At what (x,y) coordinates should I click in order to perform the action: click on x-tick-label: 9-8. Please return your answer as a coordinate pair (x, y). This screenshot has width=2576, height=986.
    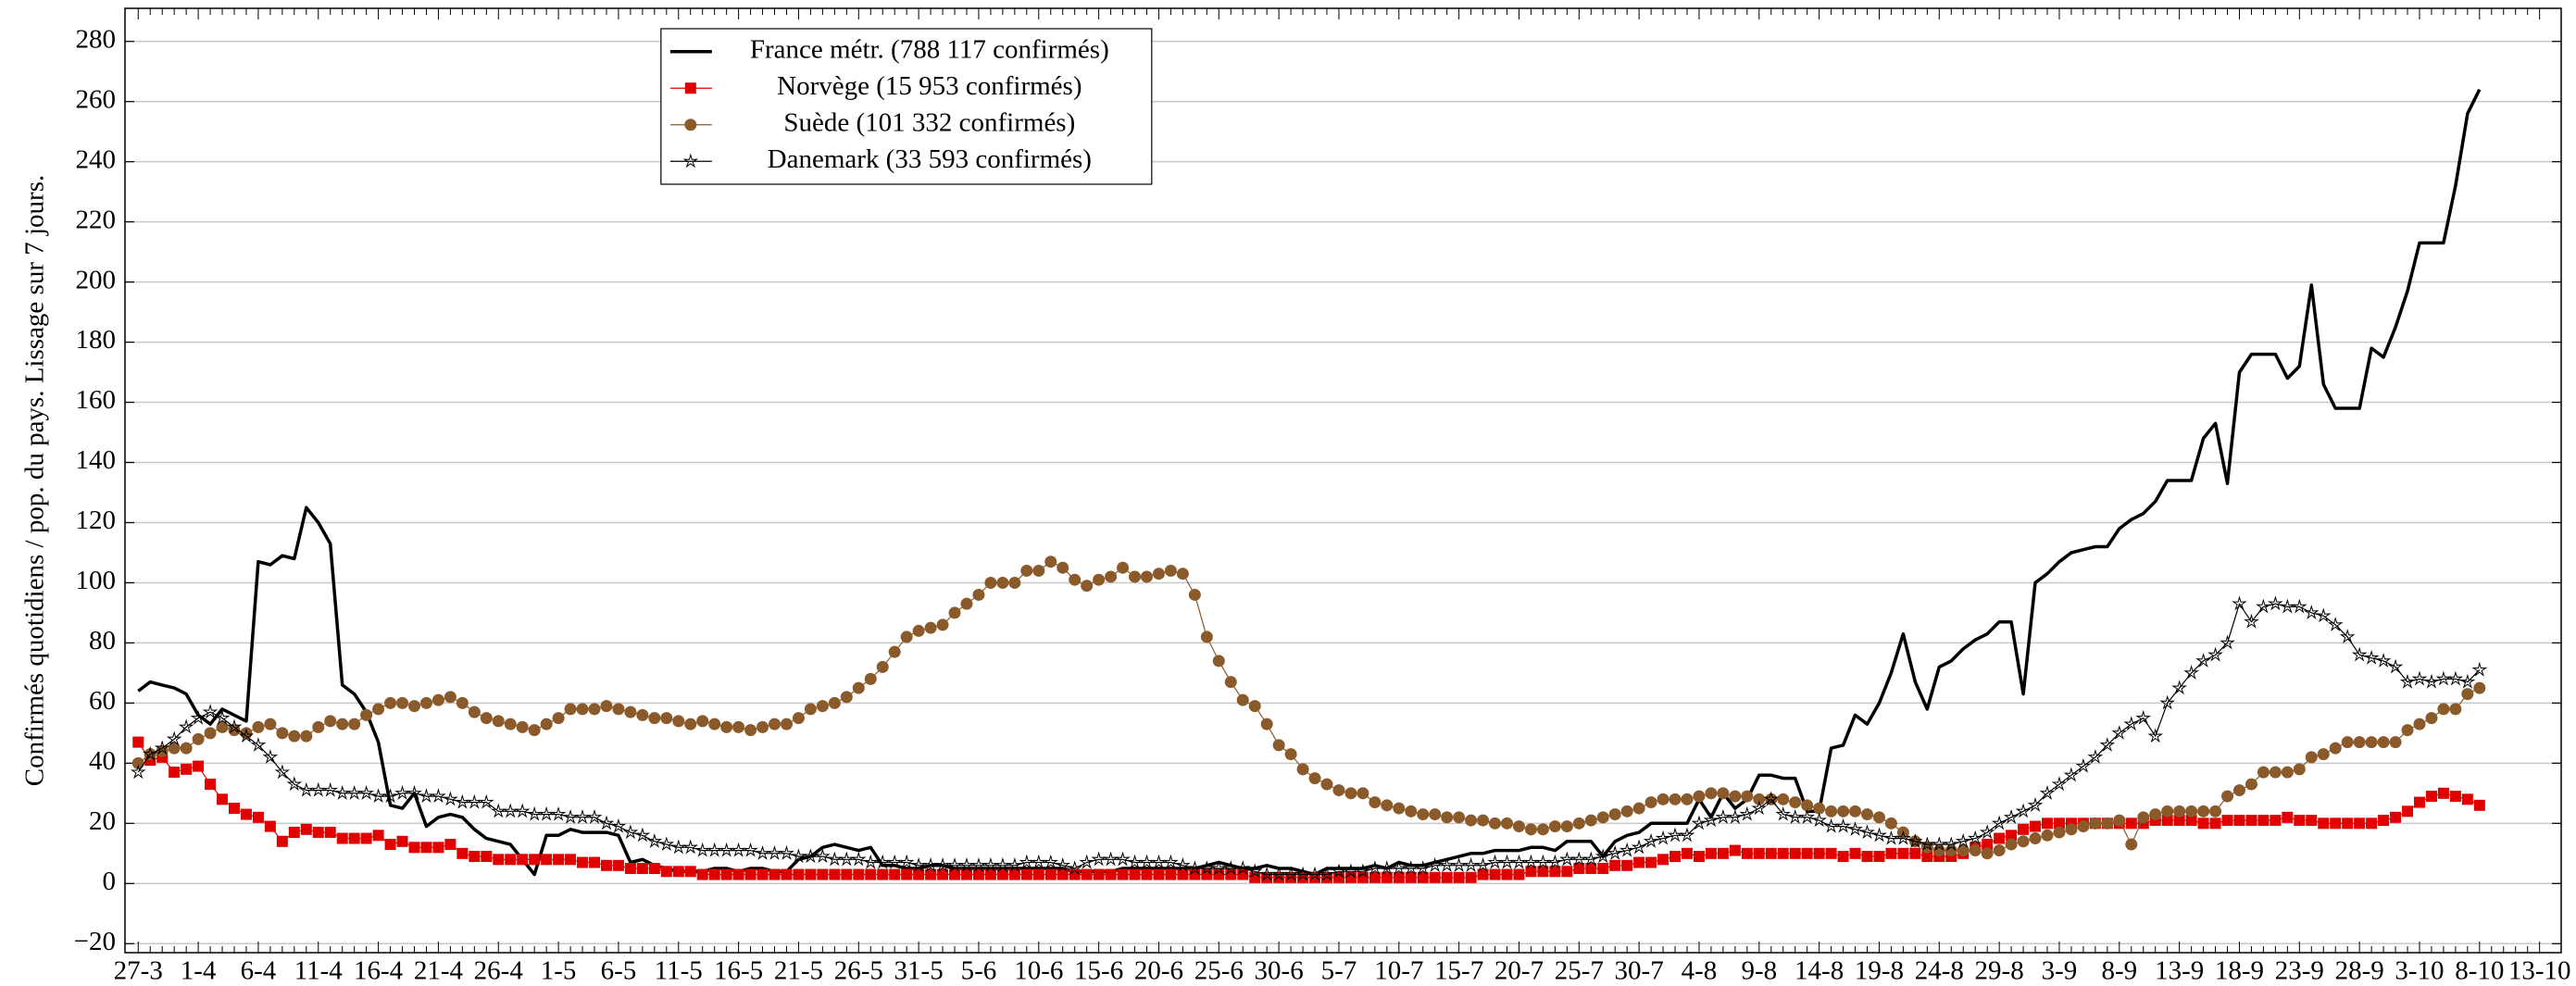
    Looking at the image, I should click on (1759, 971).